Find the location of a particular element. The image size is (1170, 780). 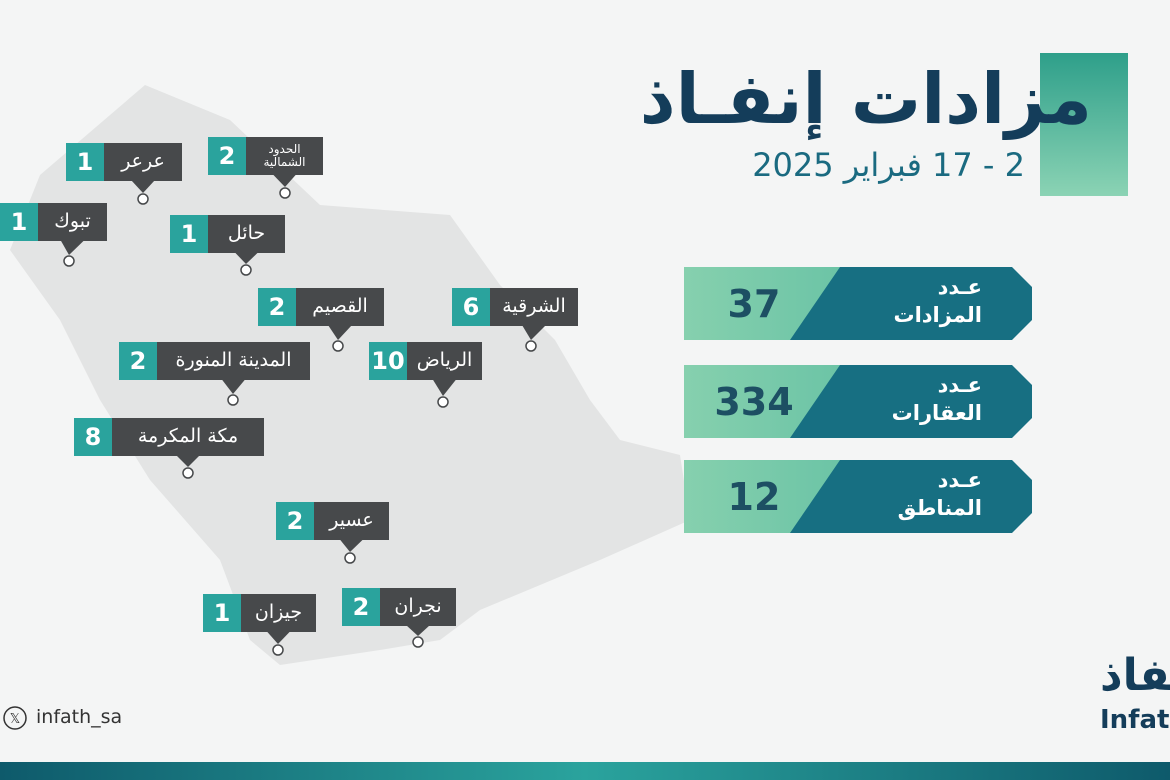

region-label: 1 عرعر is located at coordinates (124, 162).